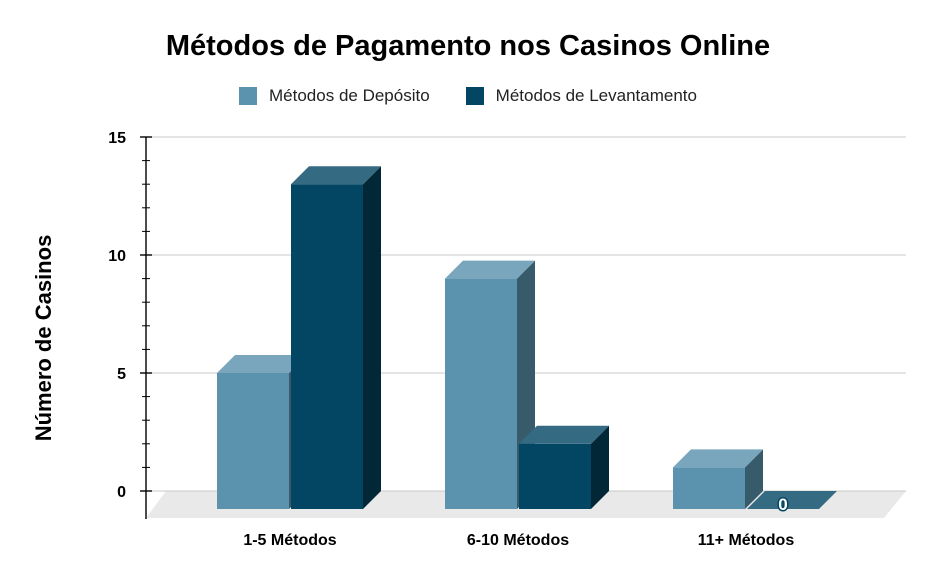  Describe the element at coordinates (555, 476) in the screenshot. I see `bar-front-s1-c1` at that location.